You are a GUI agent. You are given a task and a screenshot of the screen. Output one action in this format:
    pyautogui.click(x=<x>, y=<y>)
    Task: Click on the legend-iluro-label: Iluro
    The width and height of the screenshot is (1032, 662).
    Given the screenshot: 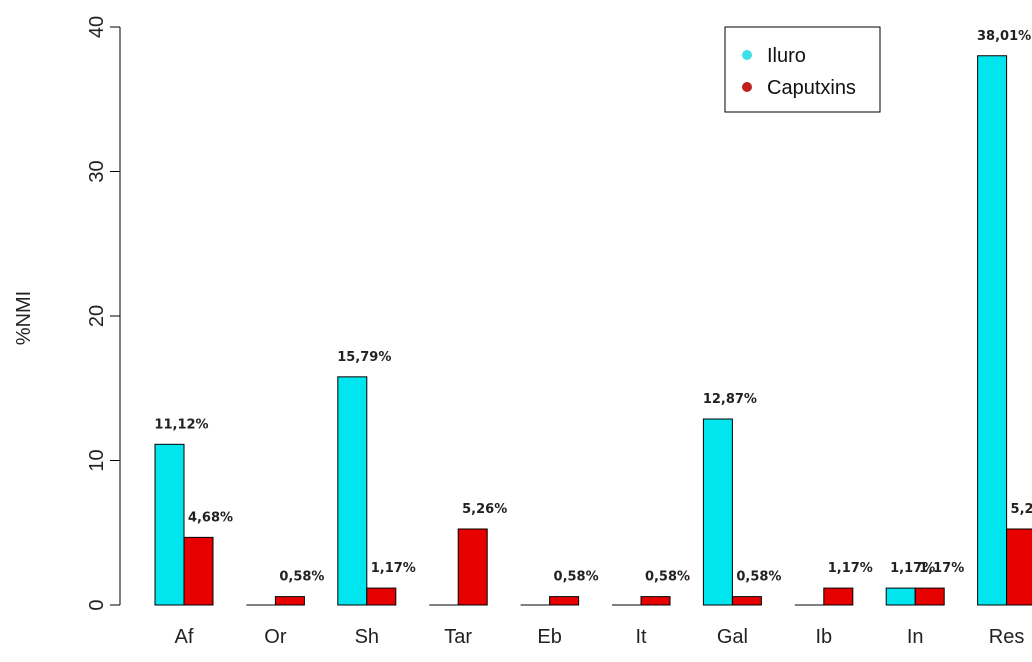 What is the action you would take?
    pyautogui.click(x=786, y=56)
    